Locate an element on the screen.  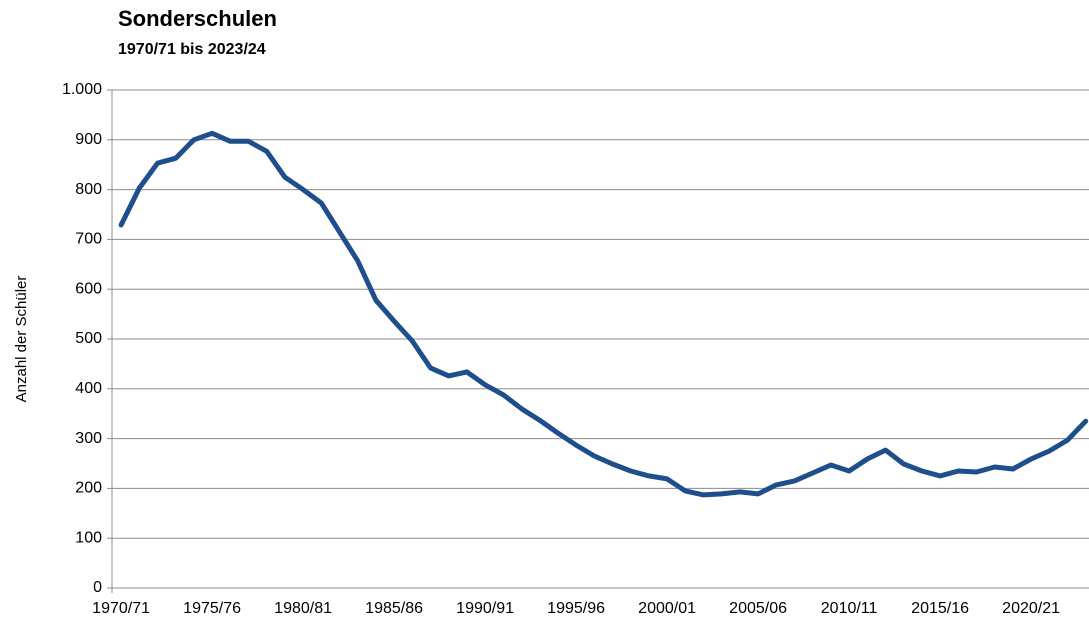
x-tick-label: 2020/21 is located at coordinates (1031, 608).